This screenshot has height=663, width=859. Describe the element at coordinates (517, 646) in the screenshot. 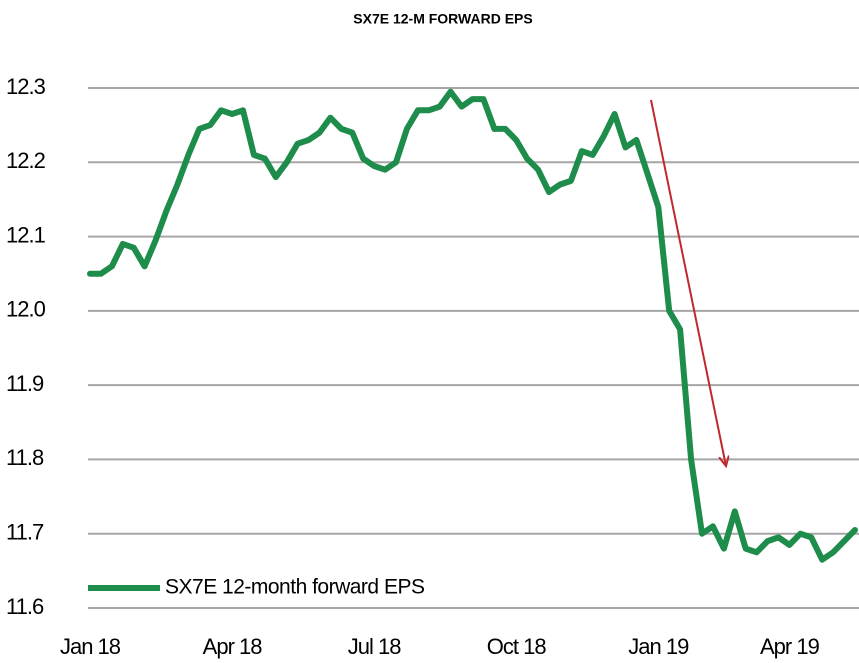

I see `x-tick-label: Oct 18` at that location.